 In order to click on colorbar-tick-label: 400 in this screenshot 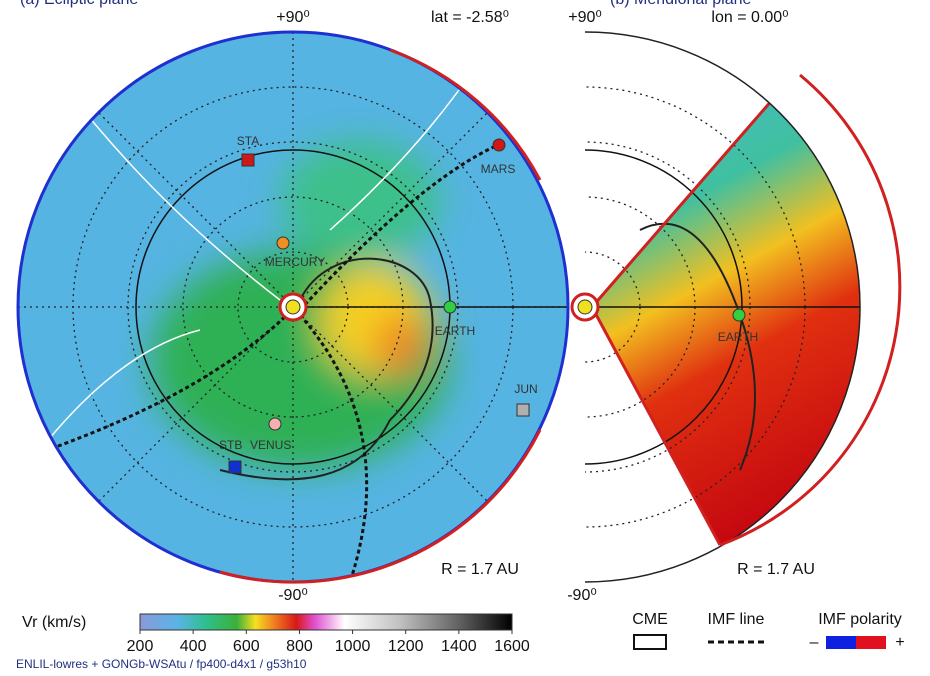, I will do `click(193, 646)`.